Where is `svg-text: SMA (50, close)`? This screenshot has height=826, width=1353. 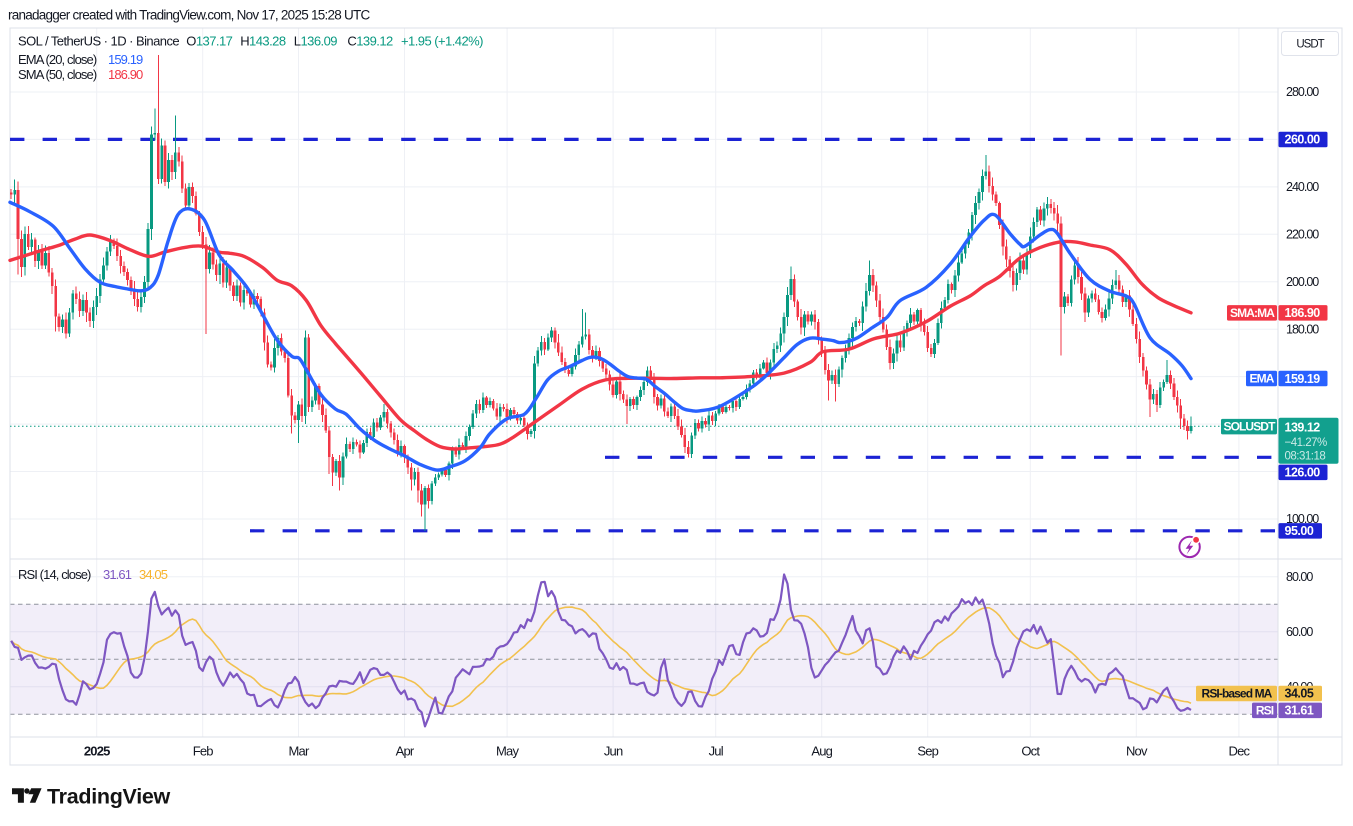
svg-text: SMA (50, close) is located at coordinates (57, 74).